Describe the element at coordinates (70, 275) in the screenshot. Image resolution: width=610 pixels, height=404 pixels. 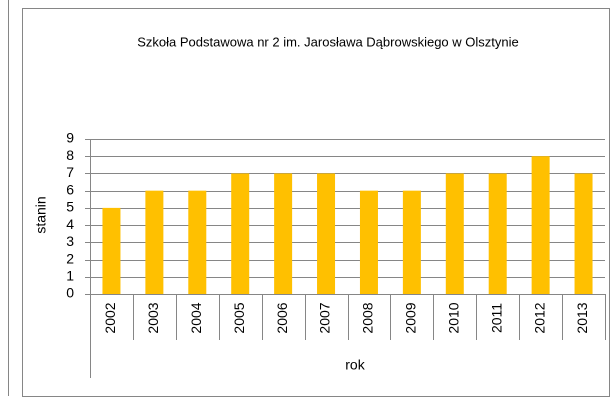
I see `y-tick-label: 1` at that location.